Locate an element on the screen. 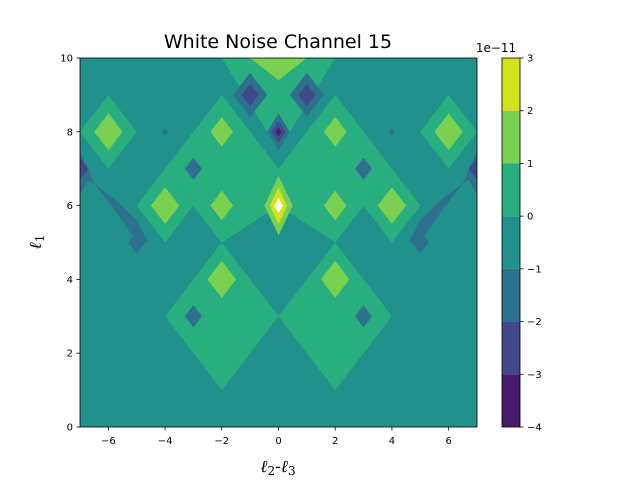 The image size is (640, 480). x-tick-label: 0 is located at coordinates (278, 441).